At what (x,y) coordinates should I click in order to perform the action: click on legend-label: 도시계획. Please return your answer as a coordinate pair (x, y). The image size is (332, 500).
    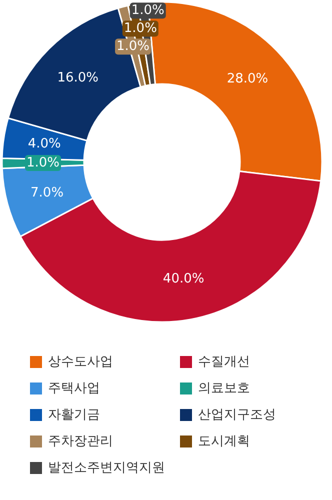
    Looking at the image, I should click on (224, 441).